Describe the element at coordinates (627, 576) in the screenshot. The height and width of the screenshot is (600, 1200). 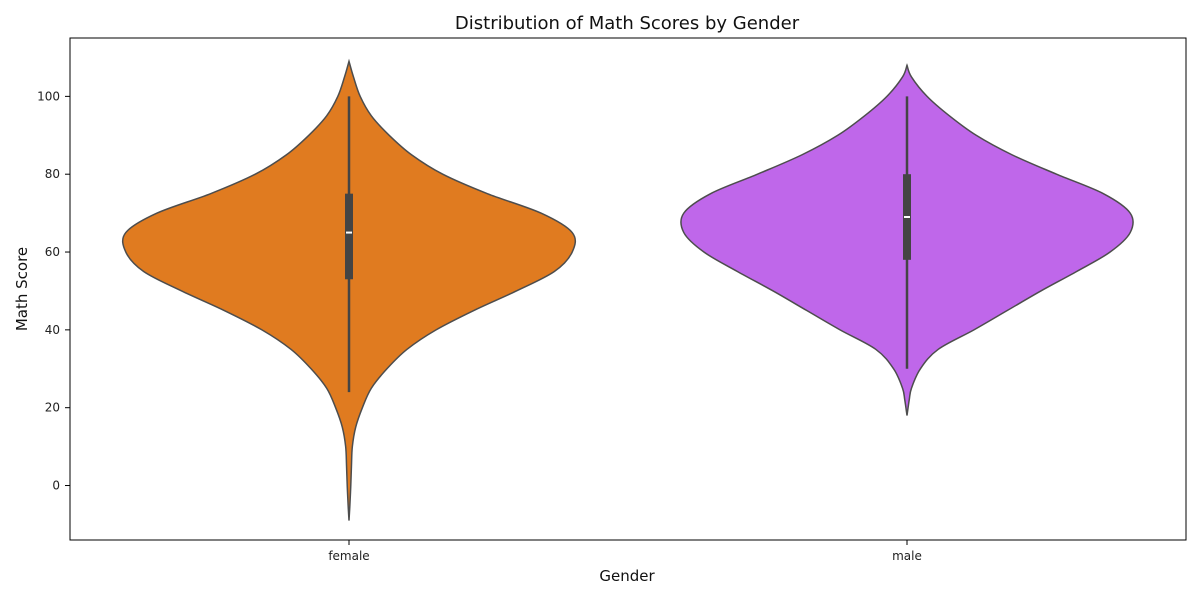
I see `x-axis-label: Gender` at that location.